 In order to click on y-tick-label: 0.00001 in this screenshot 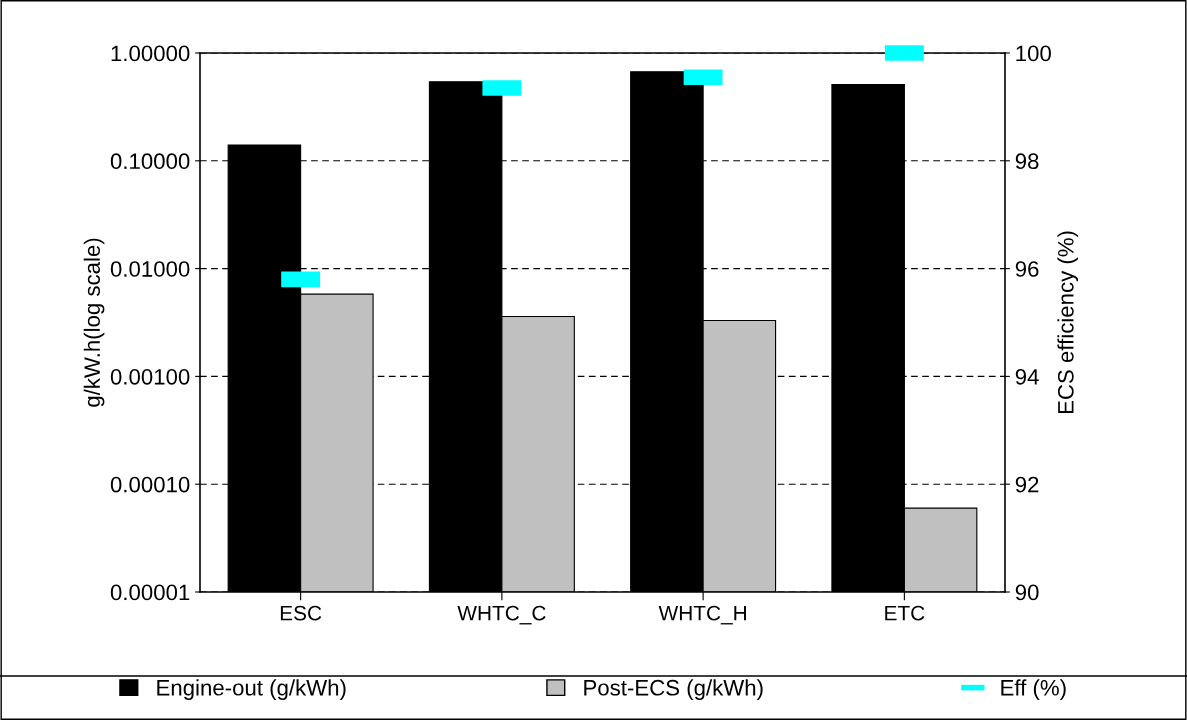, I will do `click(150, 592)`.